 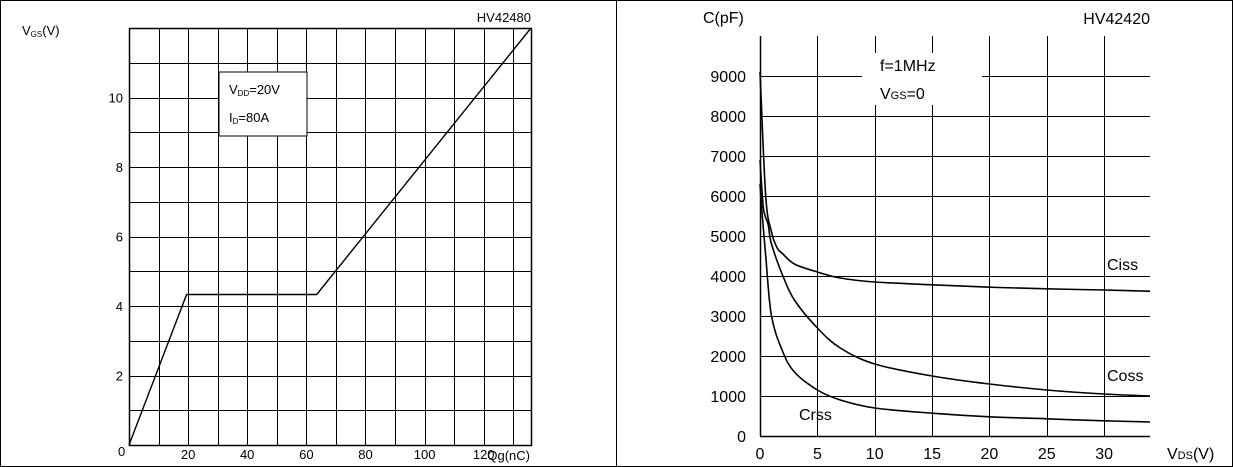 I want to click on y-tick-label: 4000, so click(x=728, y=277).